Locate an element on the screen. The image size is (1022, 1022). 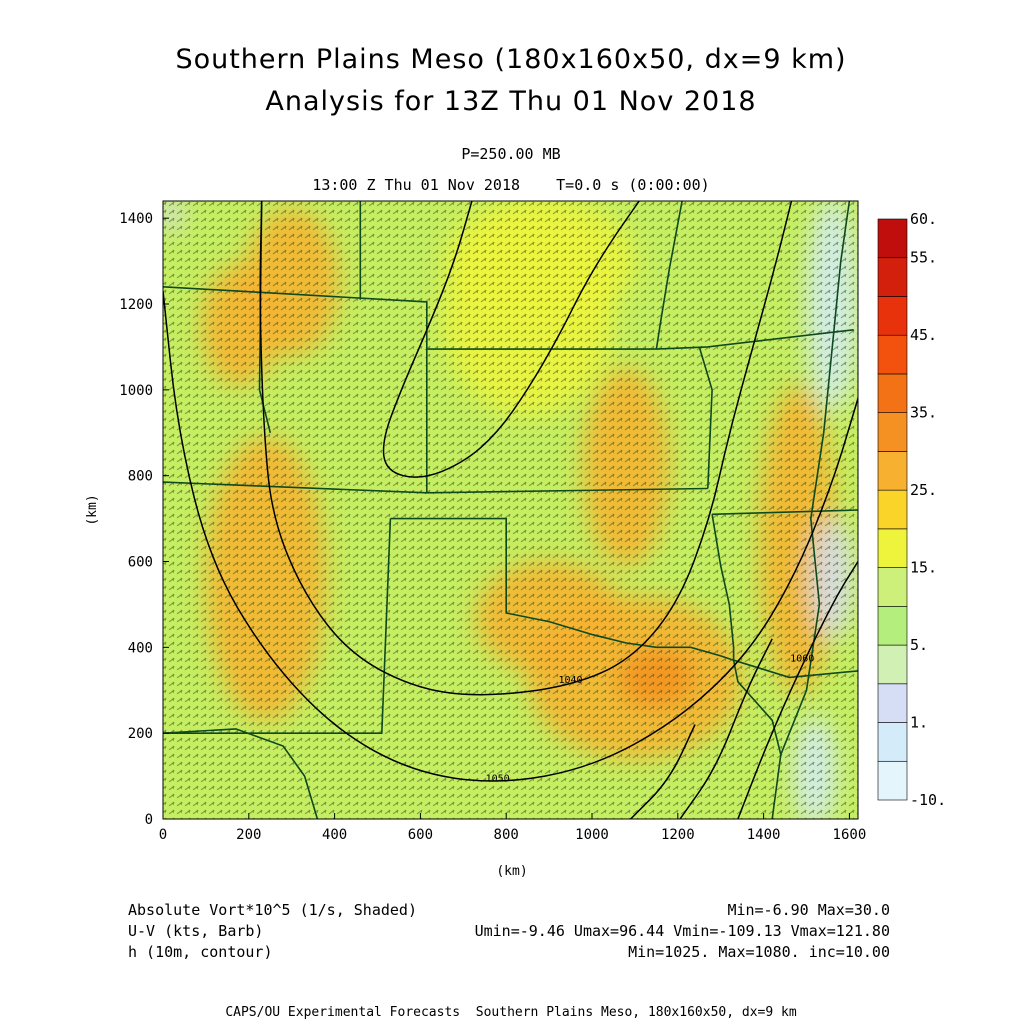
y-tick-label: 800 is located at coordinates (140, 477).